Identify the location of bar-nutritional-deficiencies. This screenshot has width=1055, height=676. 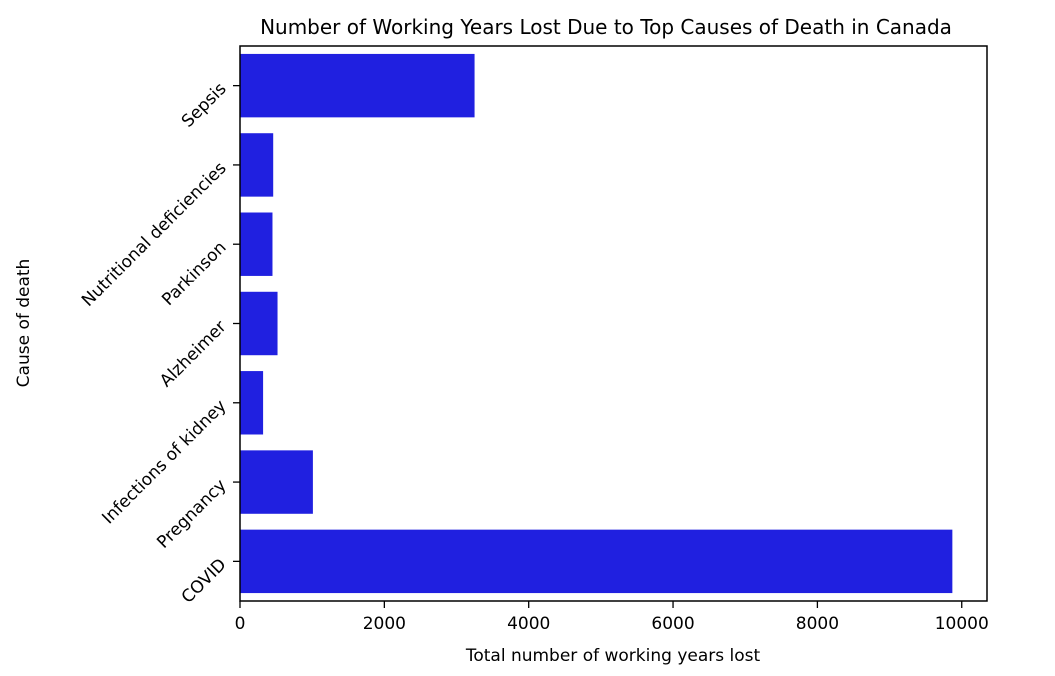
(257, 165).